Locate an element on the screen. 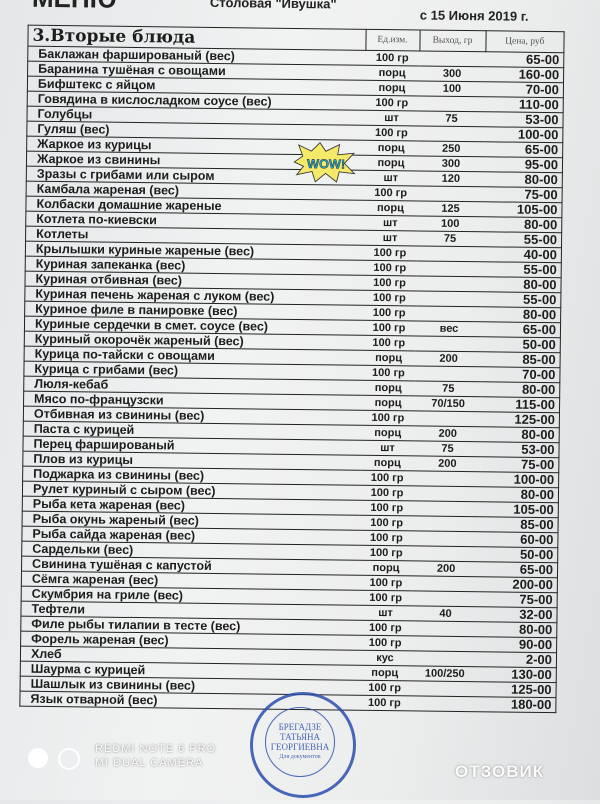 The height and width of the screenshot is (804, 600). dish-price: 95-00 is located at coordinates (523, 165).